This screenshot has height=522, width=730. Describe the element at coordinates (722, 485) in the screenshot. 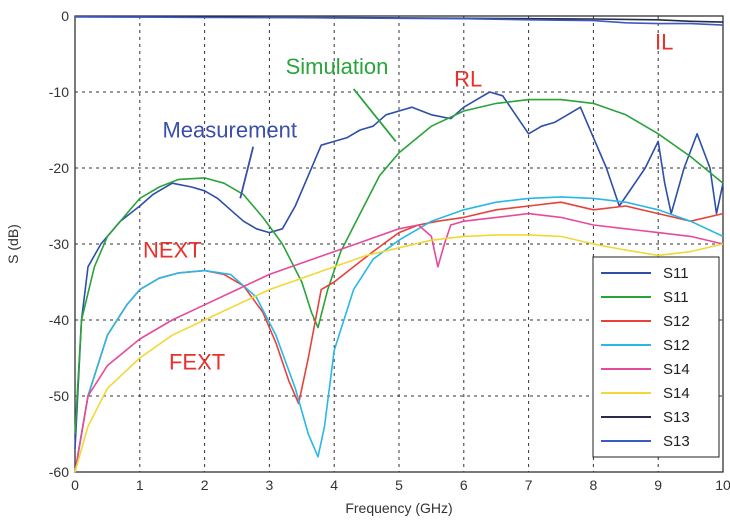

I see `x-tick-label: 10` at that location.